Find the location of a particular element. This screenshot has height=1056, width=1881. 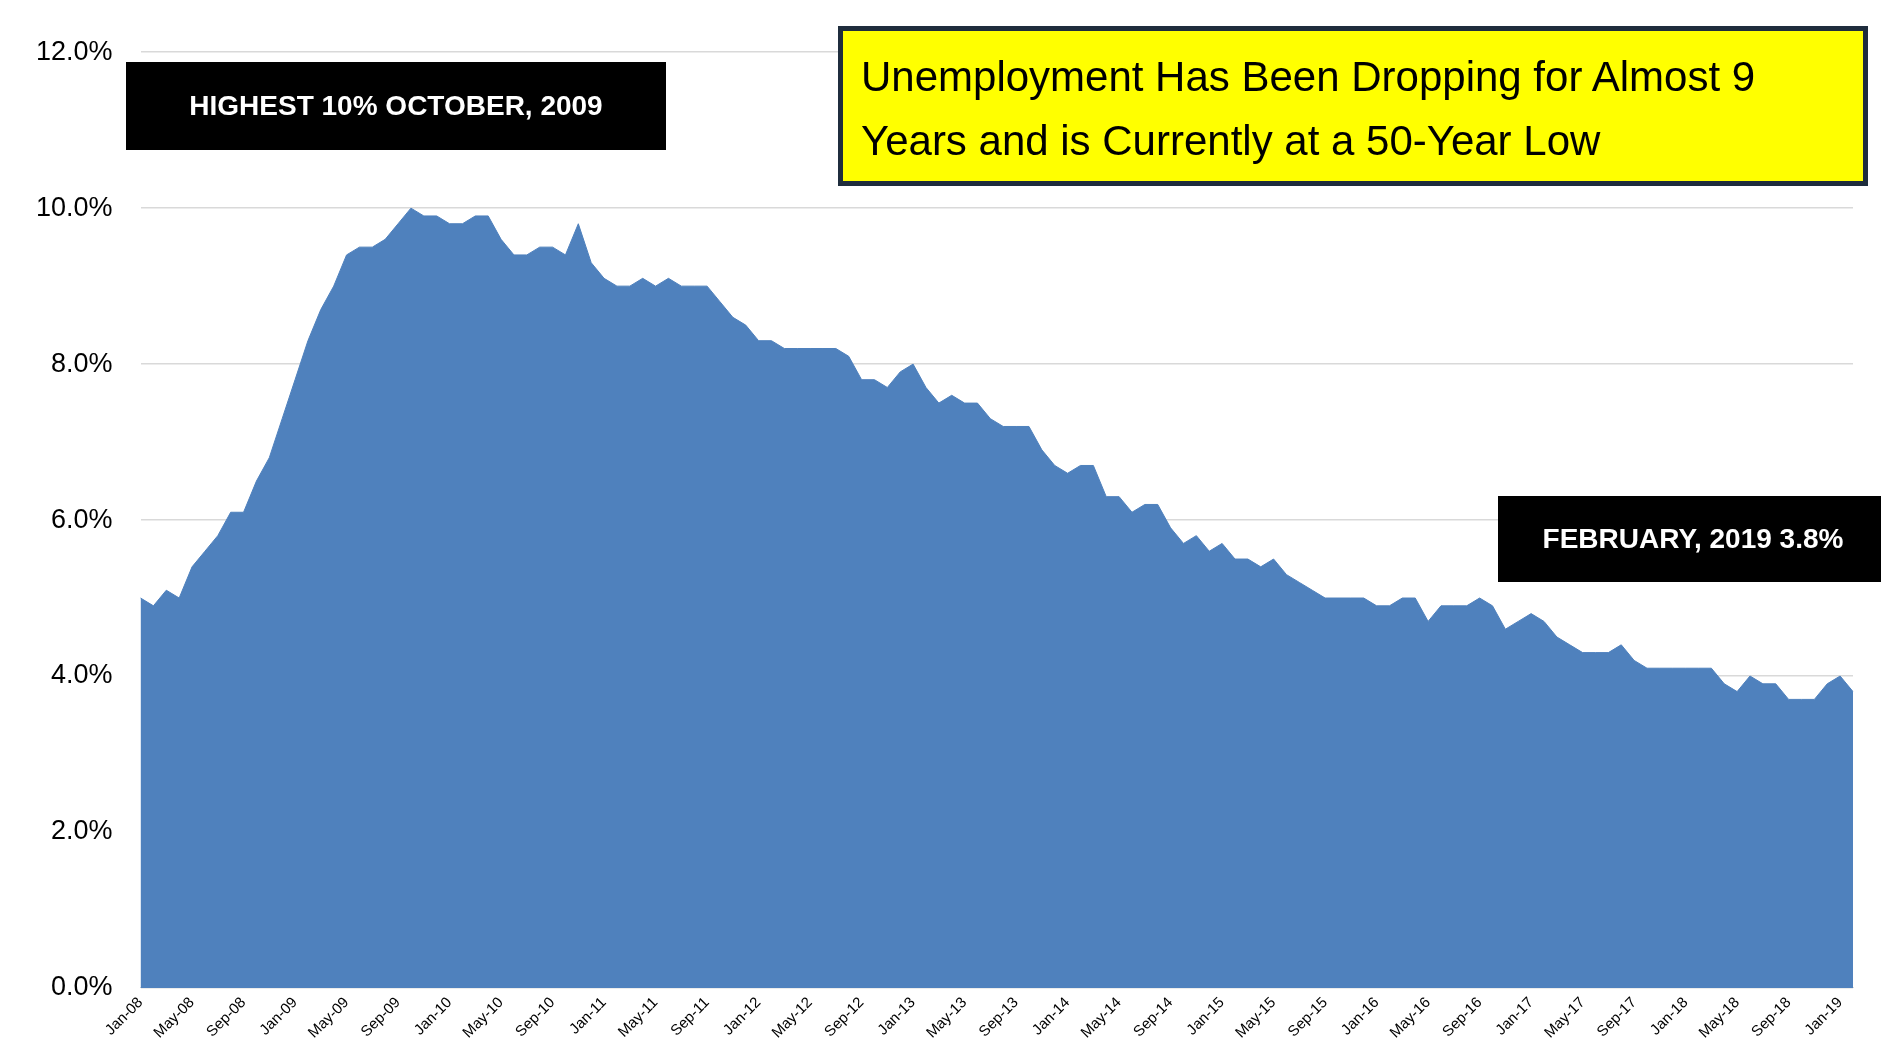

label-box: HIGHEST 10% OCTOBER, 2009 is located at coordinates (396, 106).